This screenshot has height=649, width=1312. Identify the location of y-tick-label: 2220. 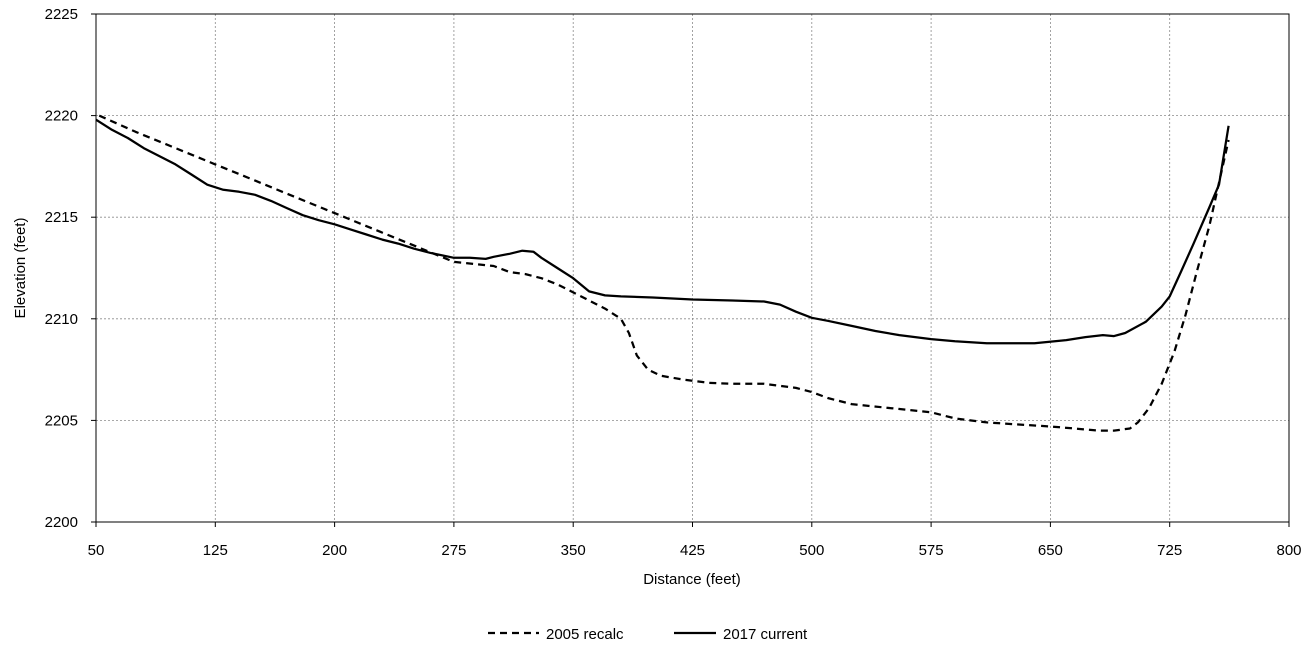
(61, 116).